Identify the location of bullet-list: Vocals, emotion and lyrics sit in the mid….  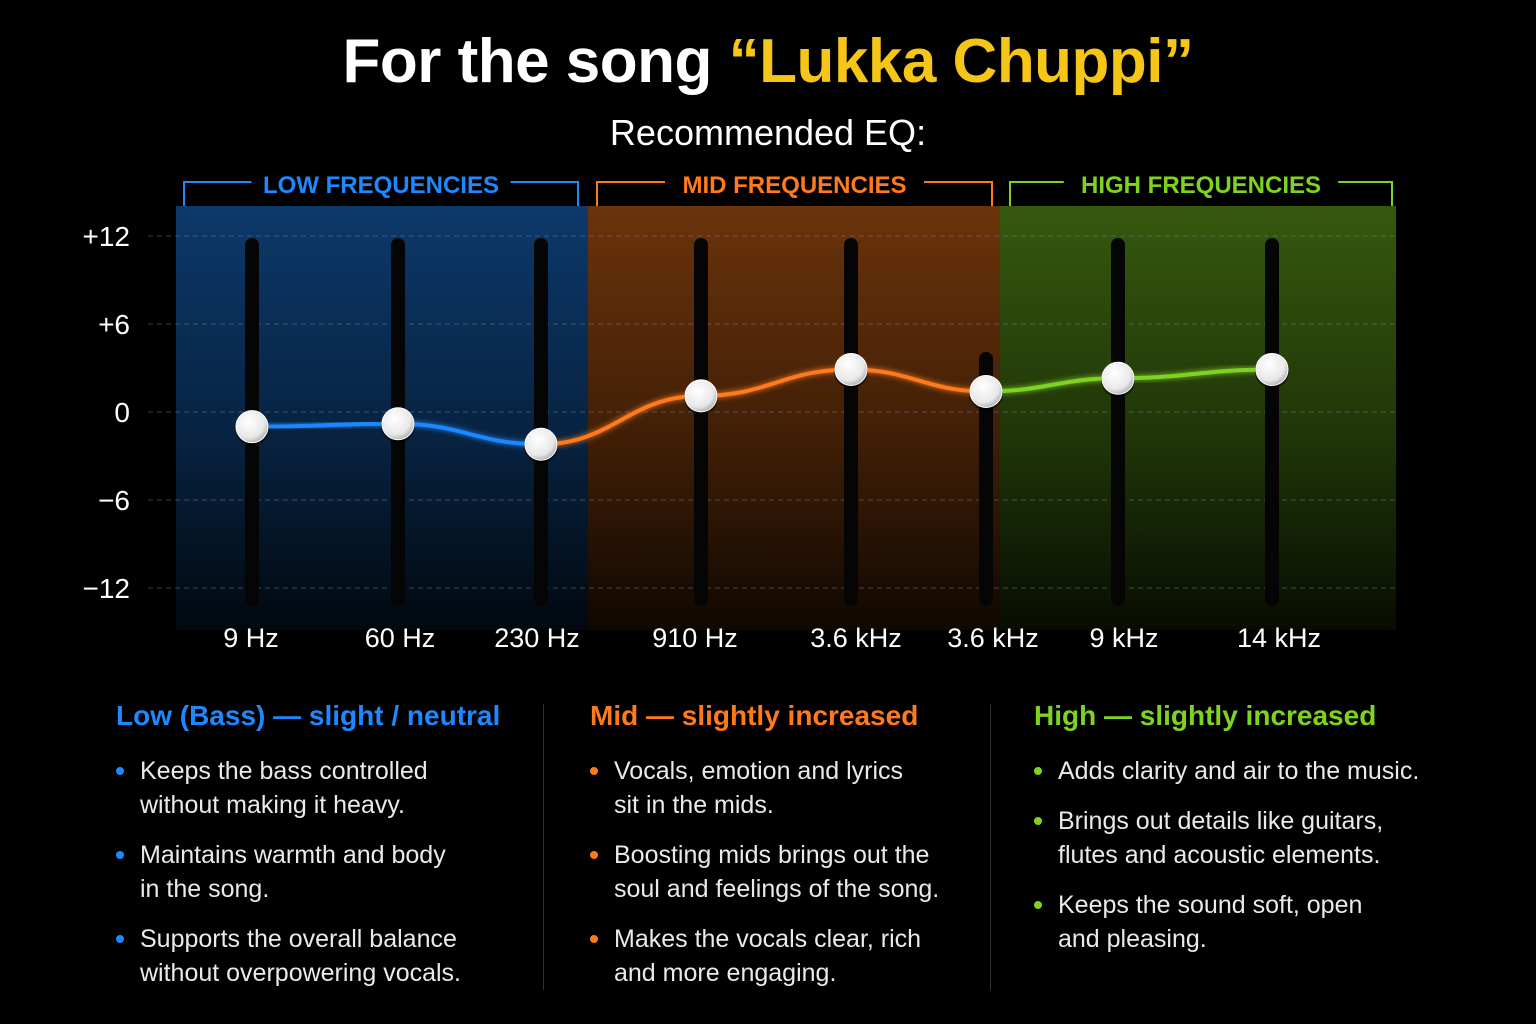
(785, 872).